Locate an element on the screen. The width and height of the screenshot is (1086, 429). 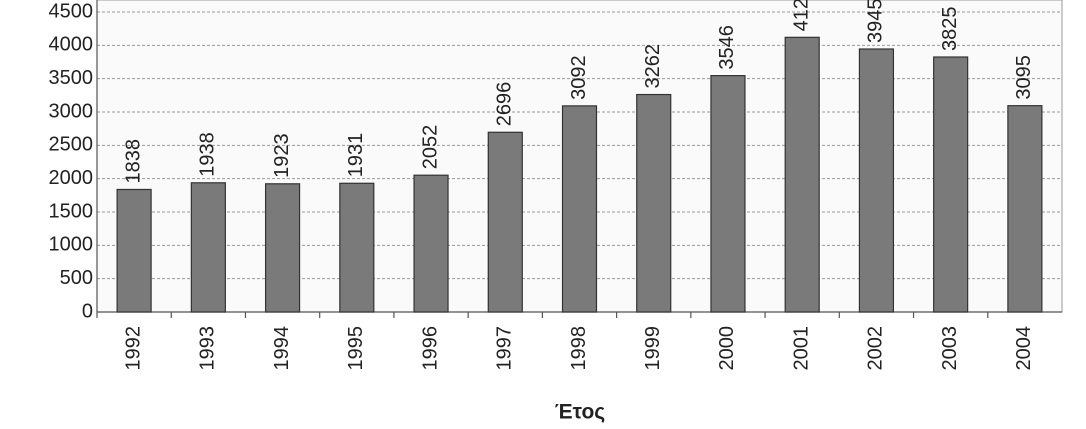
x-tick-label: 2003 is located at coordinates (950, 348).